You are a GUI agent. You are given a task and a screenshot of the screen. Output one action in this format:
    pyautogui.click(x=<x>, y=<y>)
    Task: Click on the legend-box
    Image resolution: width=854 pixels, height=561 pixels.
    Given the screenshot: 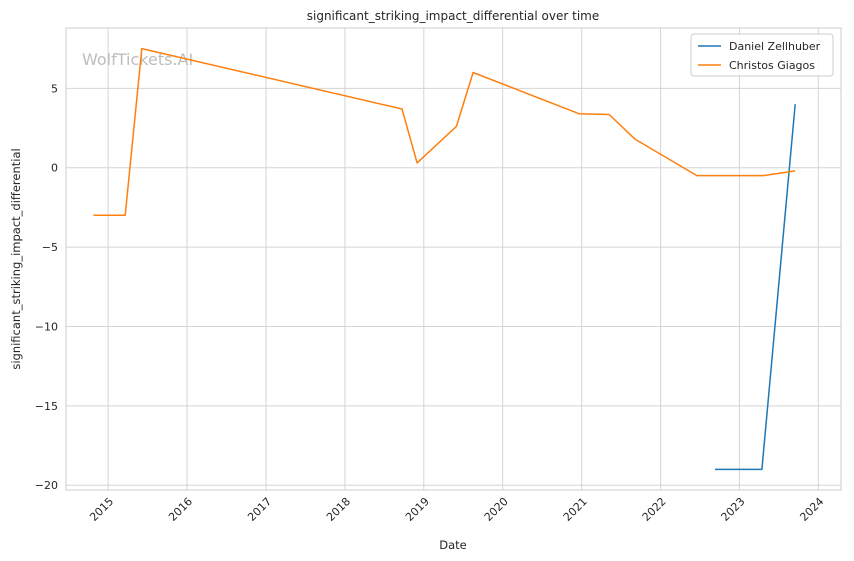 What is the action you would take?
    pyautogui.click(x=762, y=55)
    